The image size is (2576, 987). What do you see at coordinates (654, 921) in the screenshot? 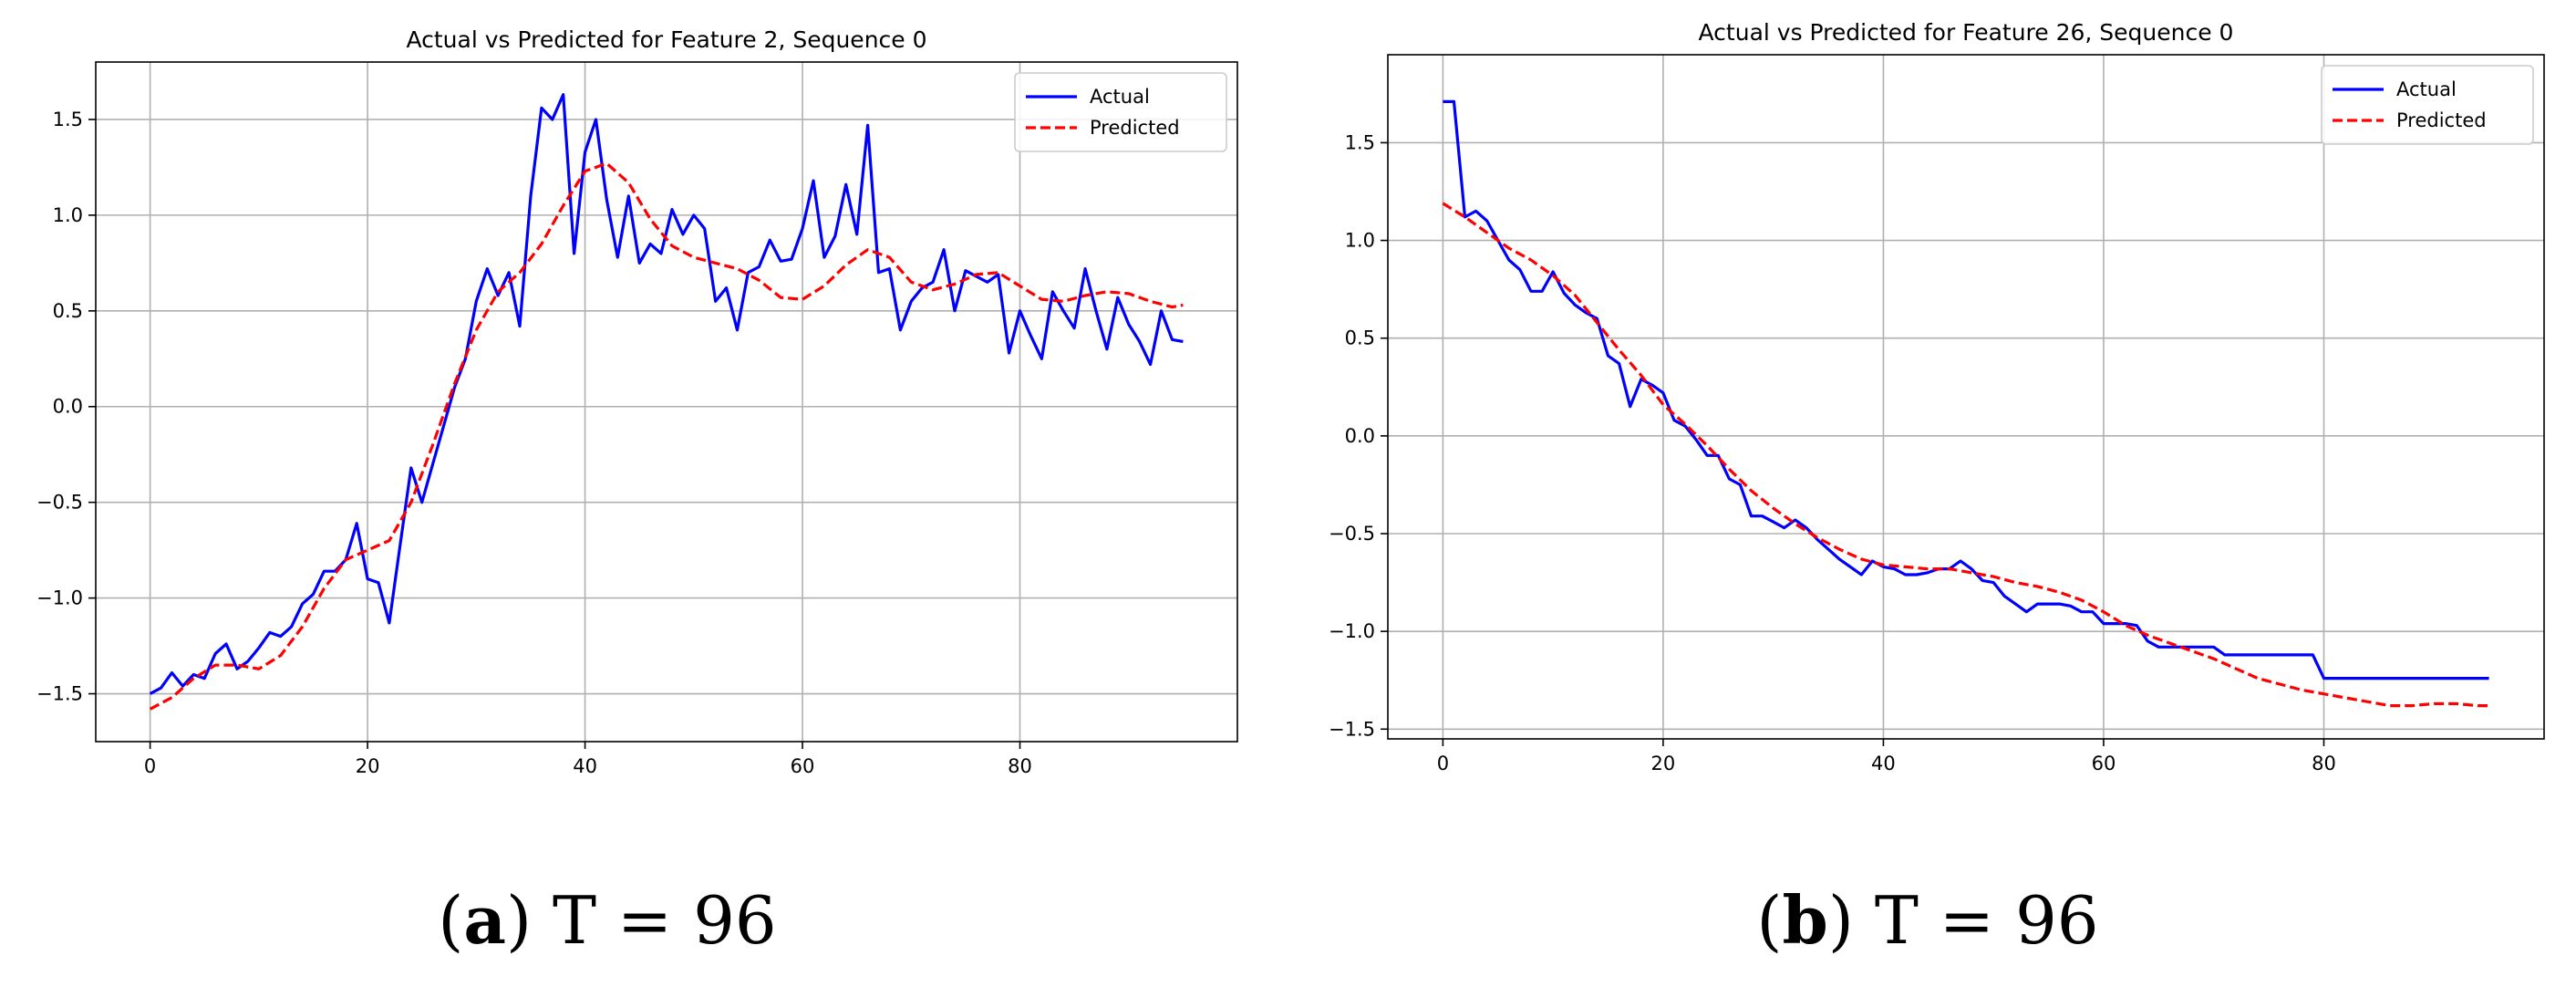
I see `caption-a-text: T = 96` at bounding box center [654, 921].